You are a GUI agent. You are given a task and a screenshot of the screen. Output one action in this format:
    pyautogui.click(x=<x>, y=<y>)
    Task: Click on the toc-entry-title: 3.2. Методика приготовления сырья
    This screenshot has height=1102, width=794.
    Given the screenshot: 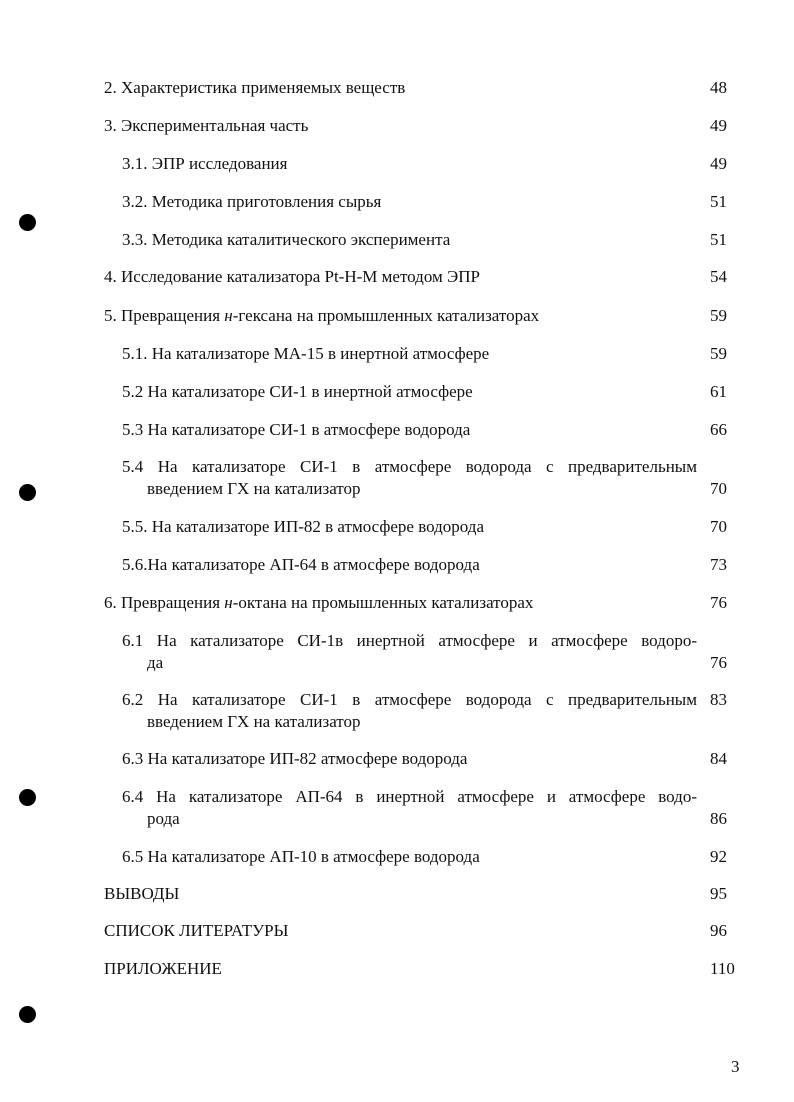 What is the action you would take?
    pyautogui.click(x=252, y=201)
    